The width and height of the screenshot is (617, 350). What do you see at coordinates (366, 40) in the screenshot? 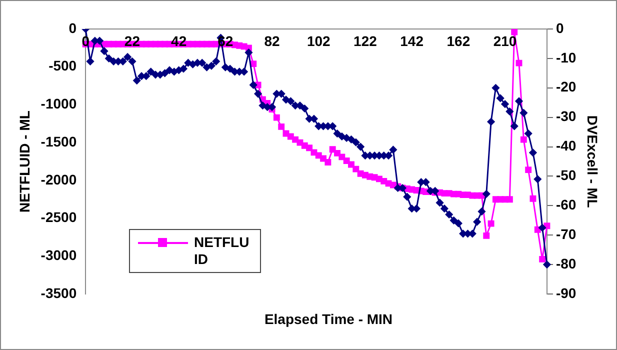
I see `x-tick-label: 122` at bounding box center [366, 40].